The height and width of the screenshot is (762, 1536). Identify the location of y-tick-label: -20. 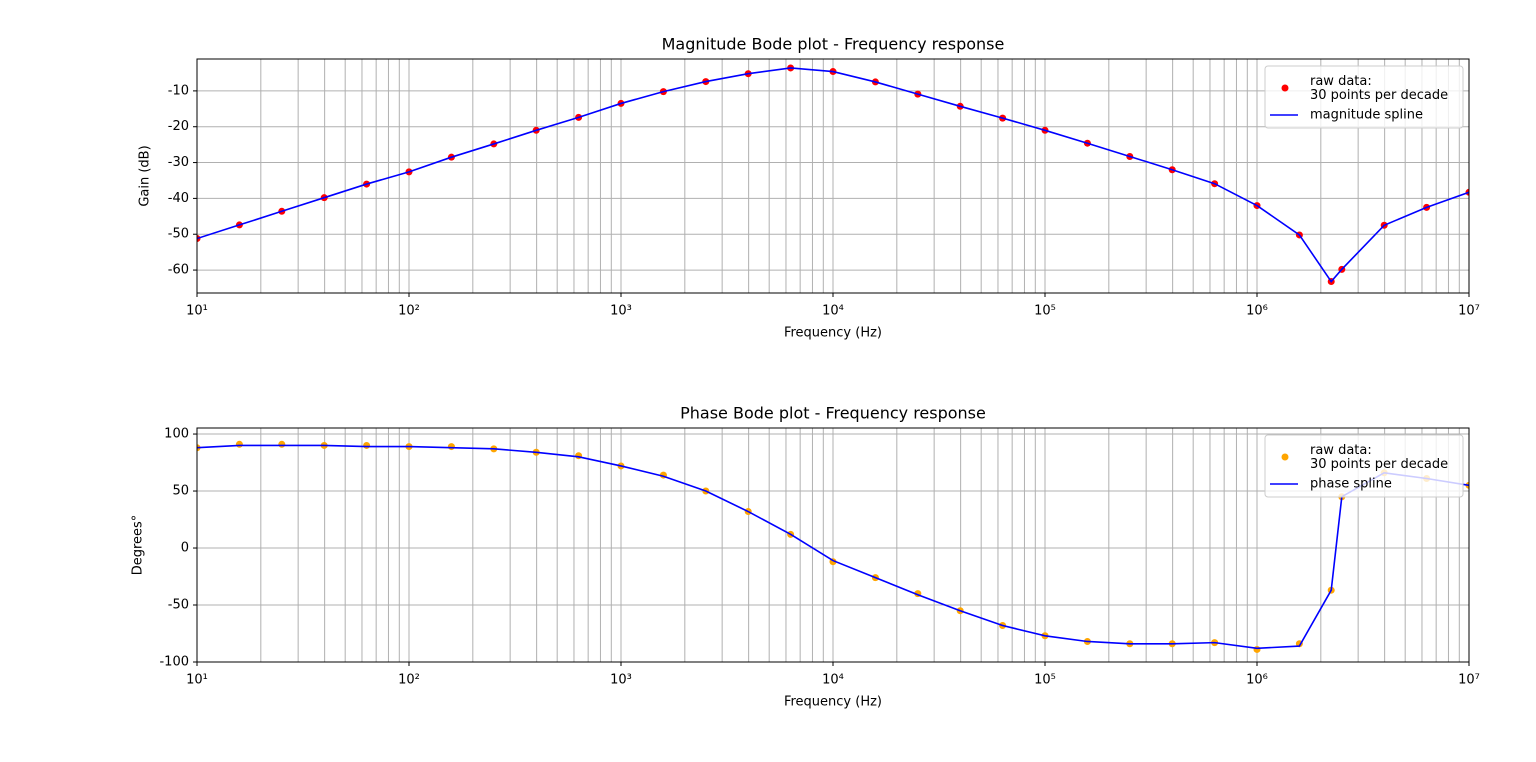
(178, 126).